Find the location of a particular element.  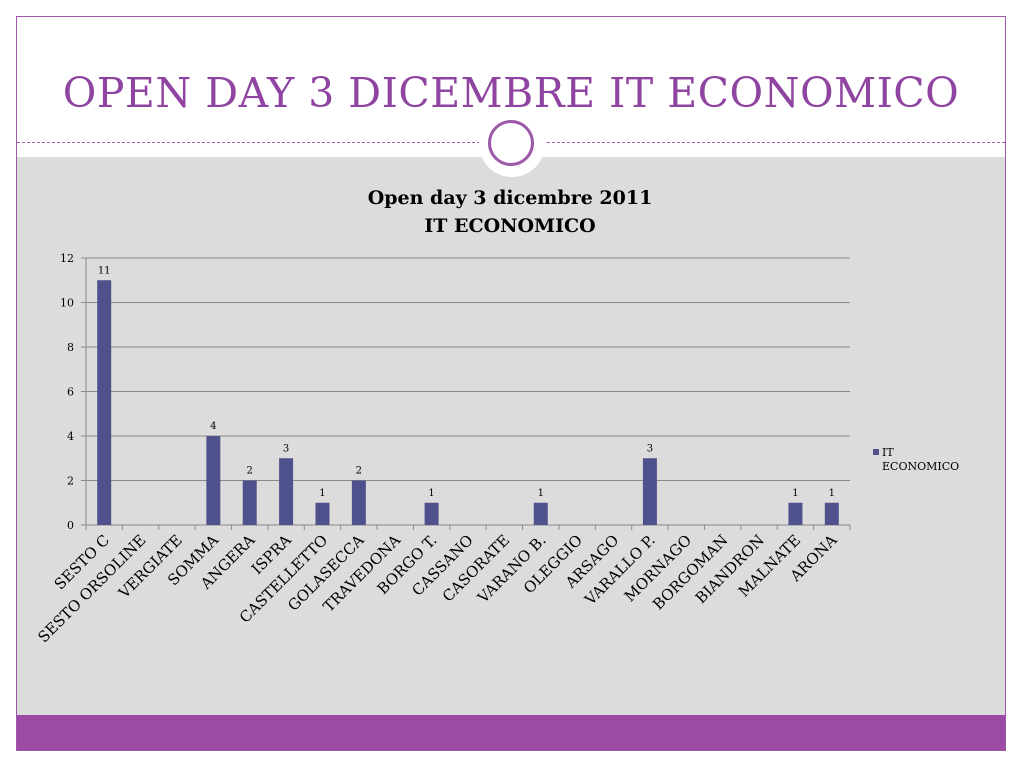

y-tick-label: 12 is located at coordinates (67, 258).